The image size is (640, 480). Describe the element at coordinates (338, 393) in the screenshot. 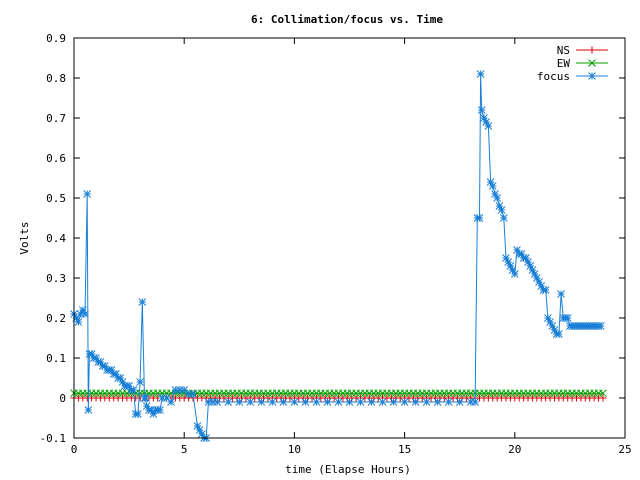

I see `series-ew` at that location.